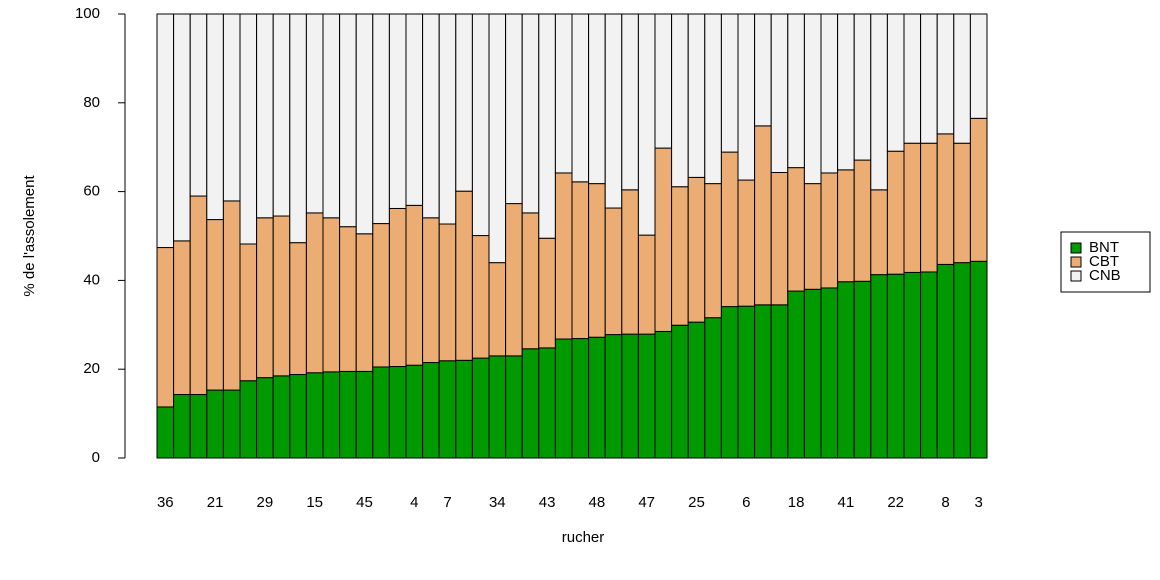 The height and width of the screenshot is (580, 1160). I want to click on x-tick-label: 25, so click(696, 502).